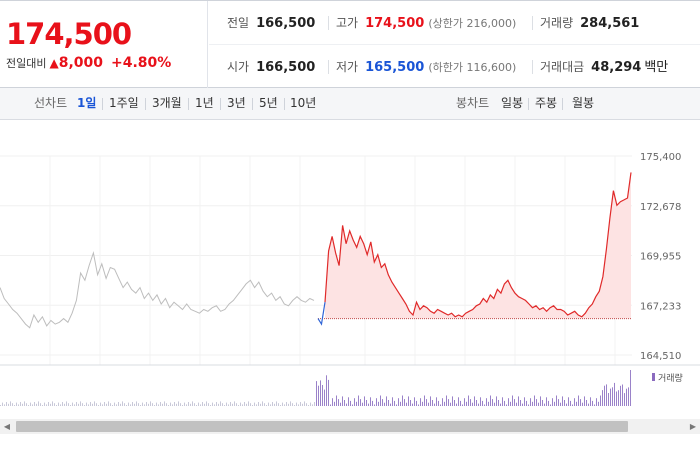 This screenshot has width=700, height=450. I want to click on period-1y: 1년, so click(204, 103).